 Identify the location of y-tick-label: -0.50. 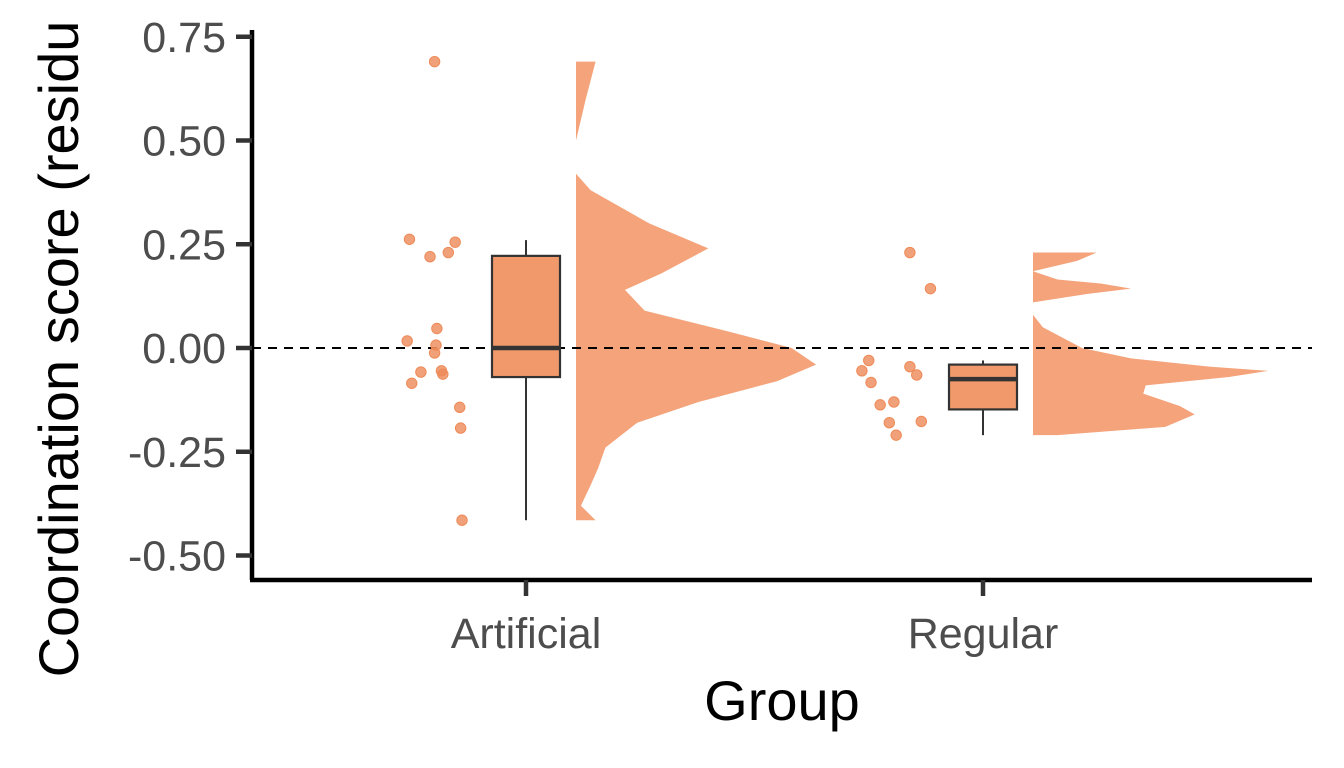
(177, 557).